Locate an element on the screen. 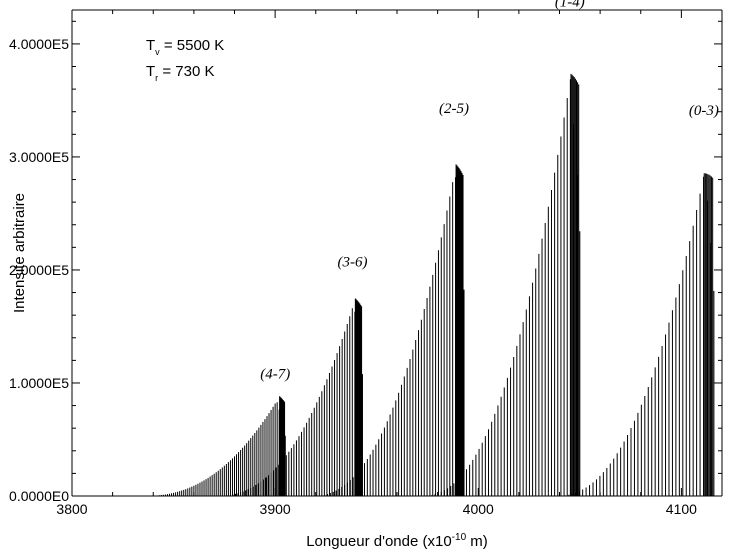 Image resolution: width=733 pixels, height=551 pixels. legend: Tv = 5500 K Tr = 730 K is located at coordinates (185, 60).